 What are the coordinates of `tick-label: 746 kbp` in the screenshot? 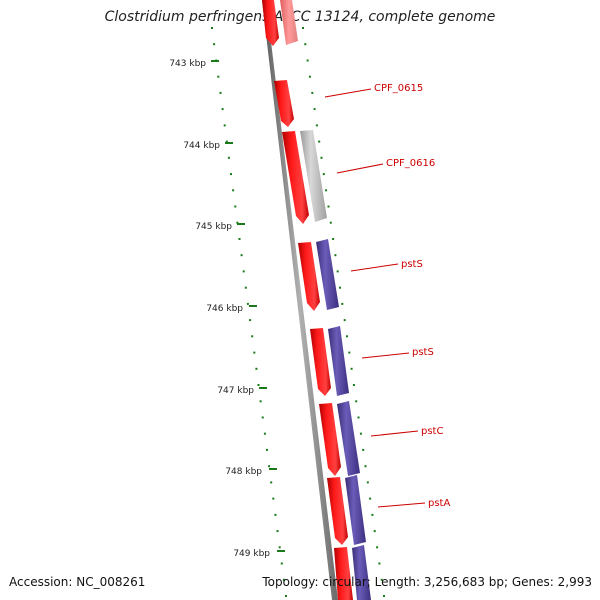 It's located at (224, 309).